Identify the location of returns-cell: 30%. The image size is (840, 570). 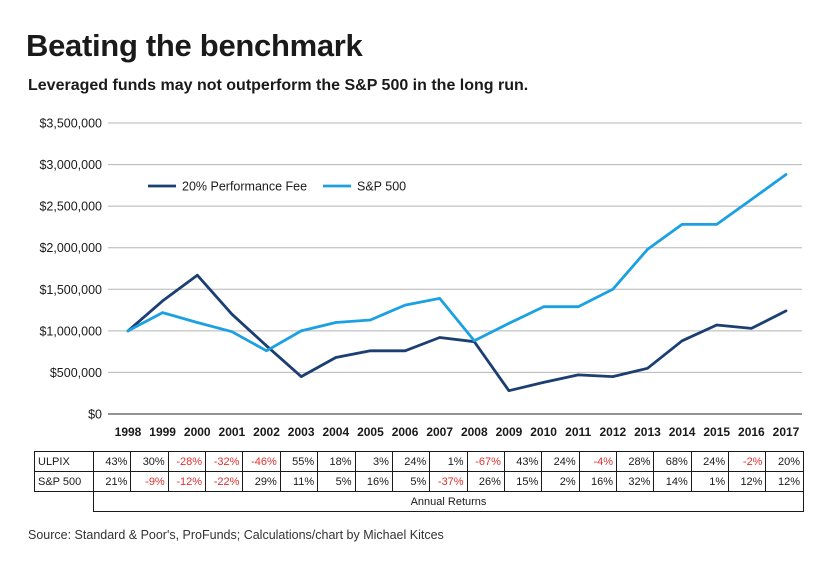
(149, 461).